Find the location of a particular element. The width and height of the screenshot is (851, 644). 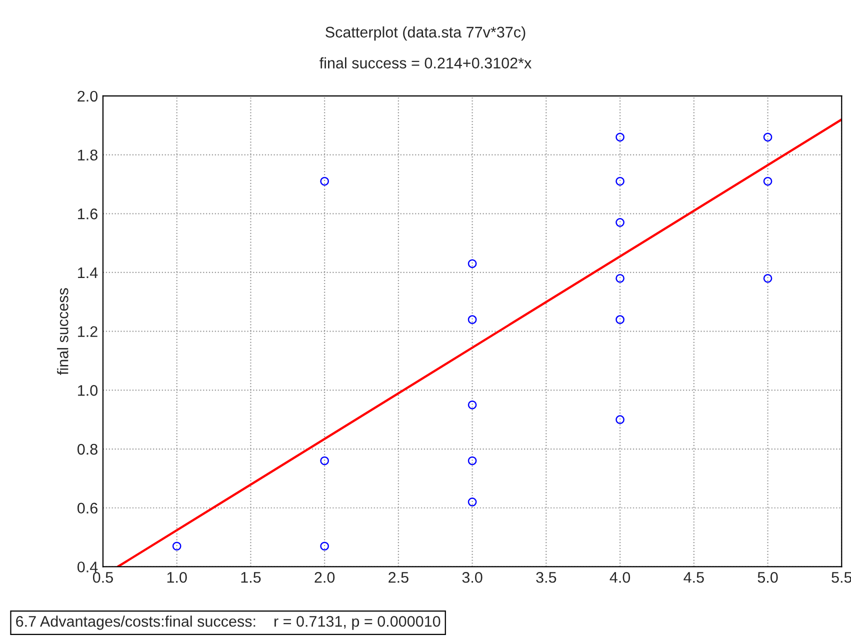

y-tick-label: 0.4 is located at coordinates (87, 567).